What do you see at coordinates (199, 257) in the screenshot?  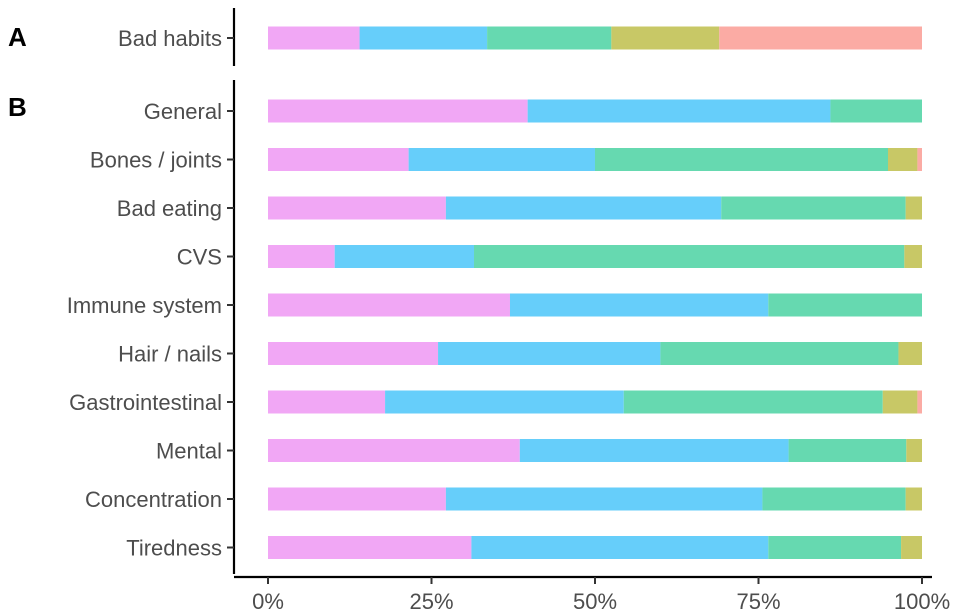 I see `panel-b-category-label-cvs: CVS` at bounding box center [199, 257].